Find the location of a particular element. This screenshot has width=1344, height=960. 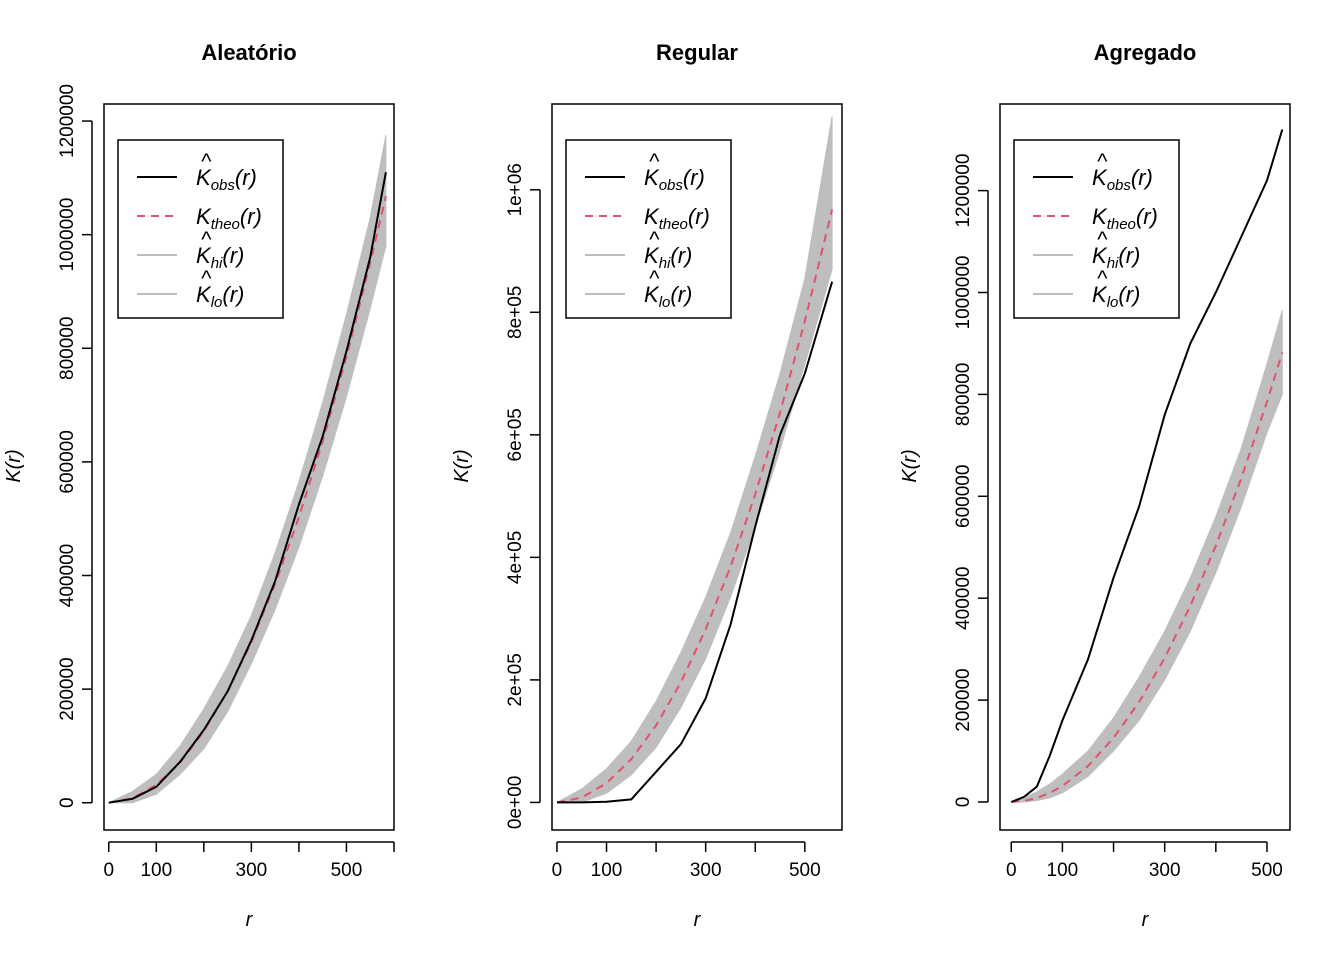

y-tick-label: 0e+00 is located at coordinates (515, 802).